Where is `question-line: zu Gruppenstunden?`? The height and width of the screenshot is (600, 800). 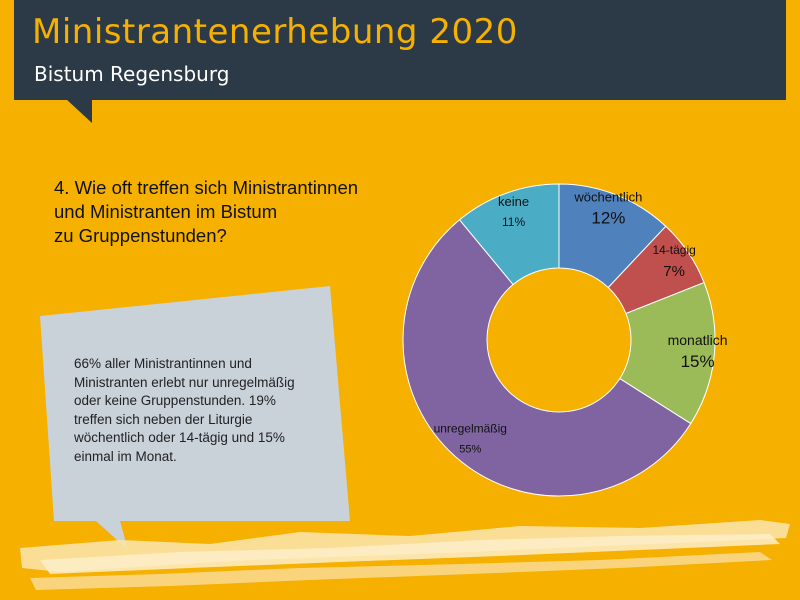 question-line: zu Gruppenstunden? is located at coordinates (140, 235).